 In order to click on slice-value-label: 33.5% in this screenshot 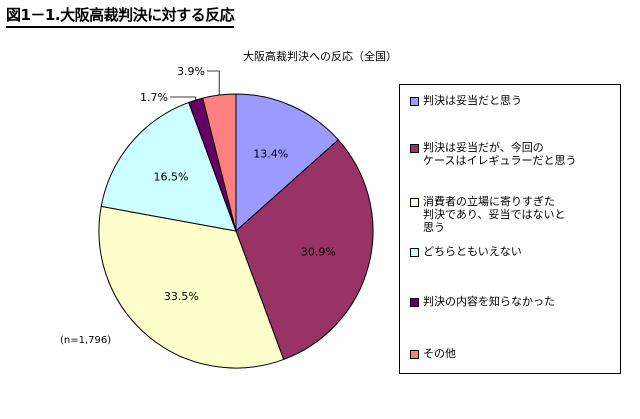, I will do `click(181, 296)`.